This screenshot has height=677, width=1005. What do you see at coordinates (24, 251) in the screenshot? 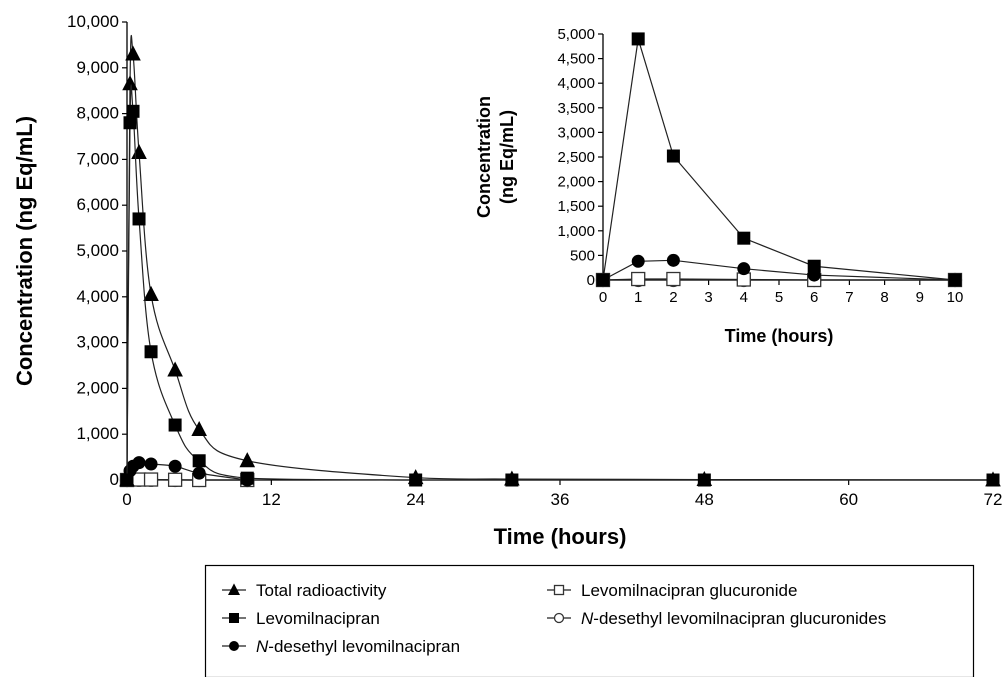
I see `y-axis-title: Concentration (ng Eq/mL)` at bounding box center [24, 251].